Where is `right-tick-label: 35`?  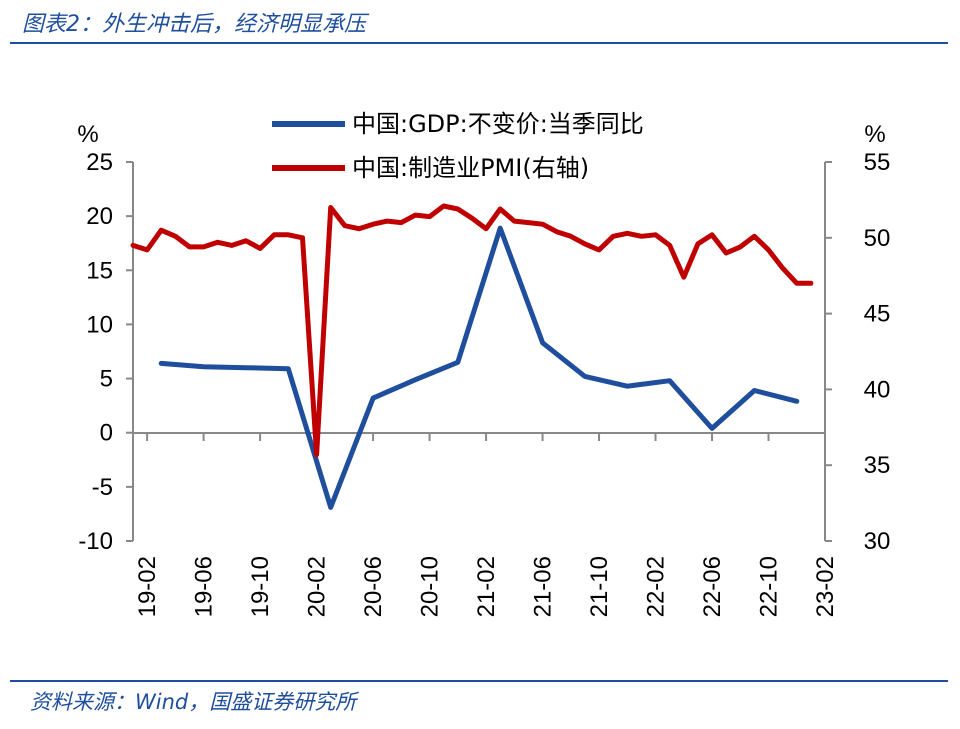 right-tick-label: 35 is located at coordinates (877, 465).